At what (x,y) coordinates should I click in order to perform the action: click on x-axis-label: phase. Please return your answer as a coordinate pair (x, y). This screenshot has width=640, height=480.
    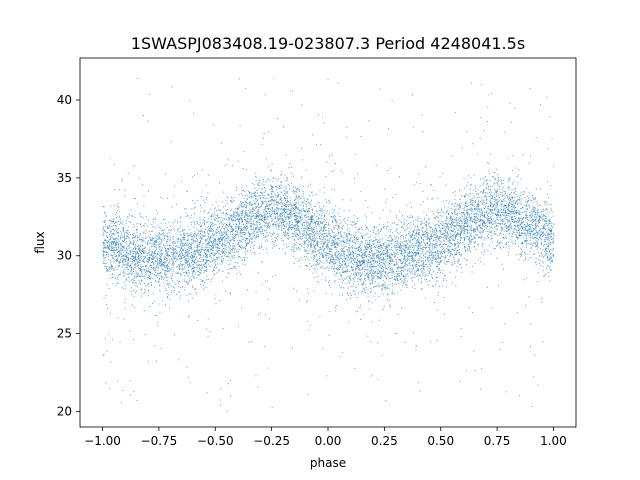
    Looking at the image, I should click on (328, 463).